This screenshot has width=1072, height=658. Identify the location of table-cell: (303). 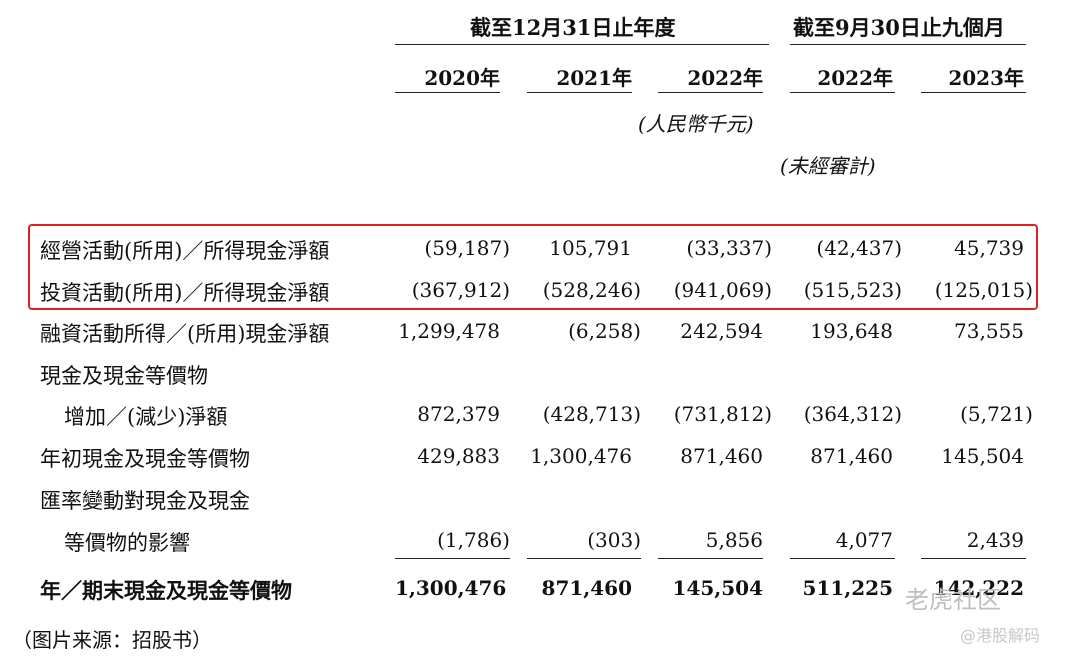
(614, 540).